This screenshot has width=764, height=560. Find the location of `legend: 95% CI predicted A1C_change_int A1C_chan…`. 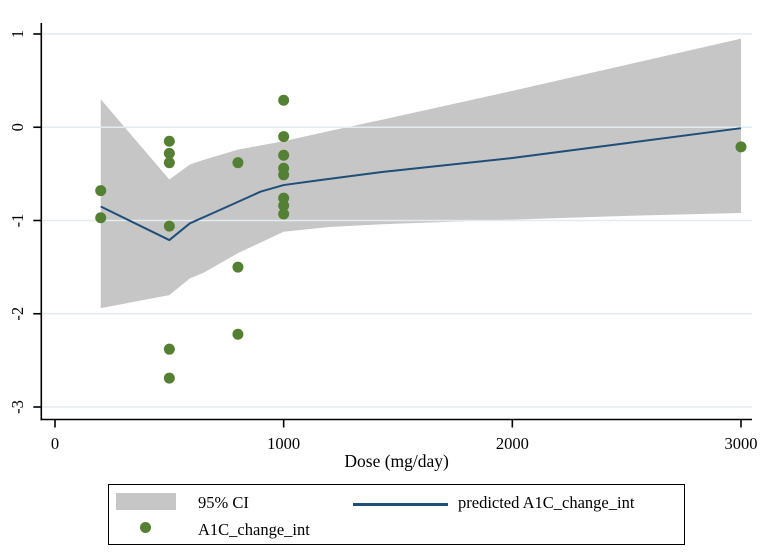

legend: 95% CI predicted A1C_change_int A1C_chan… is located at coordinates (396, 514).